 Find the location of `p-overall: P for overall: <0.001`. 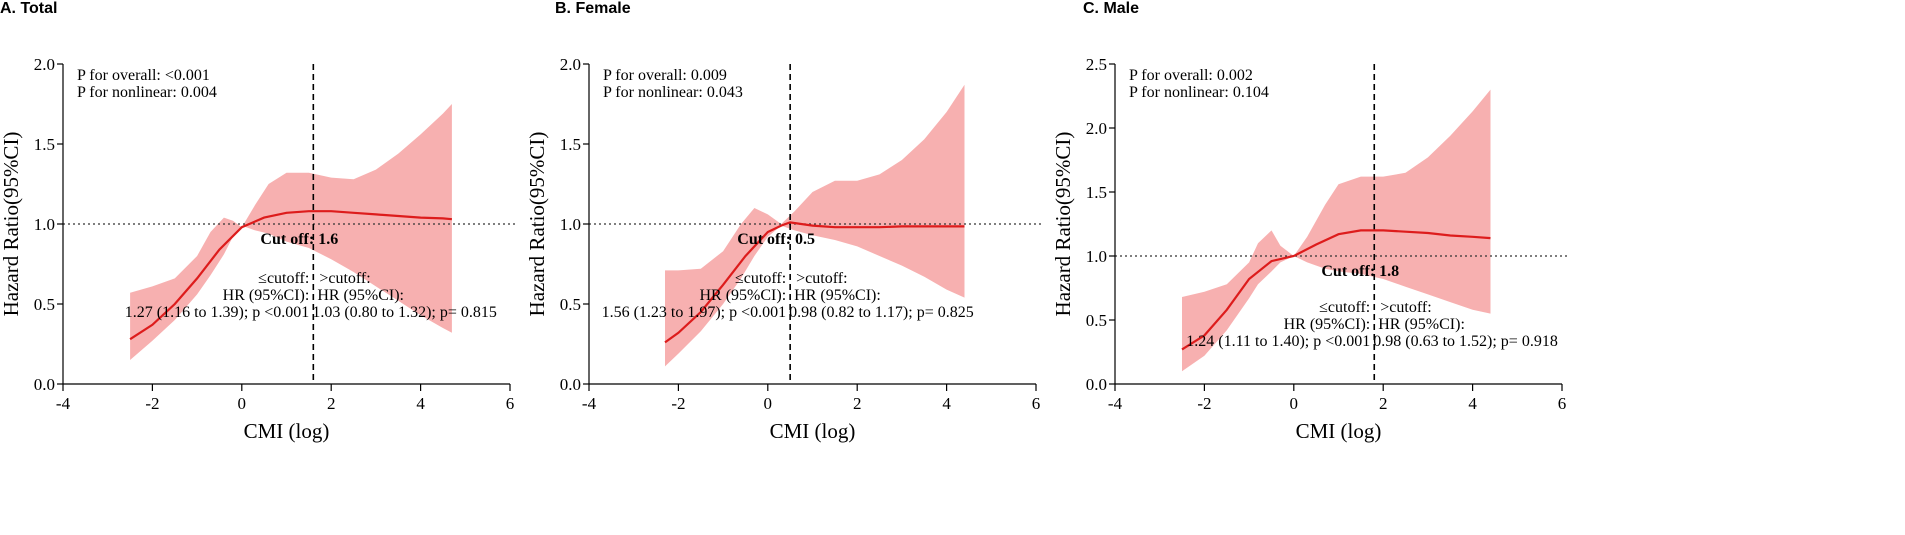

p-overall: P for overall: <0.001 is located at coordinates (143, 75).